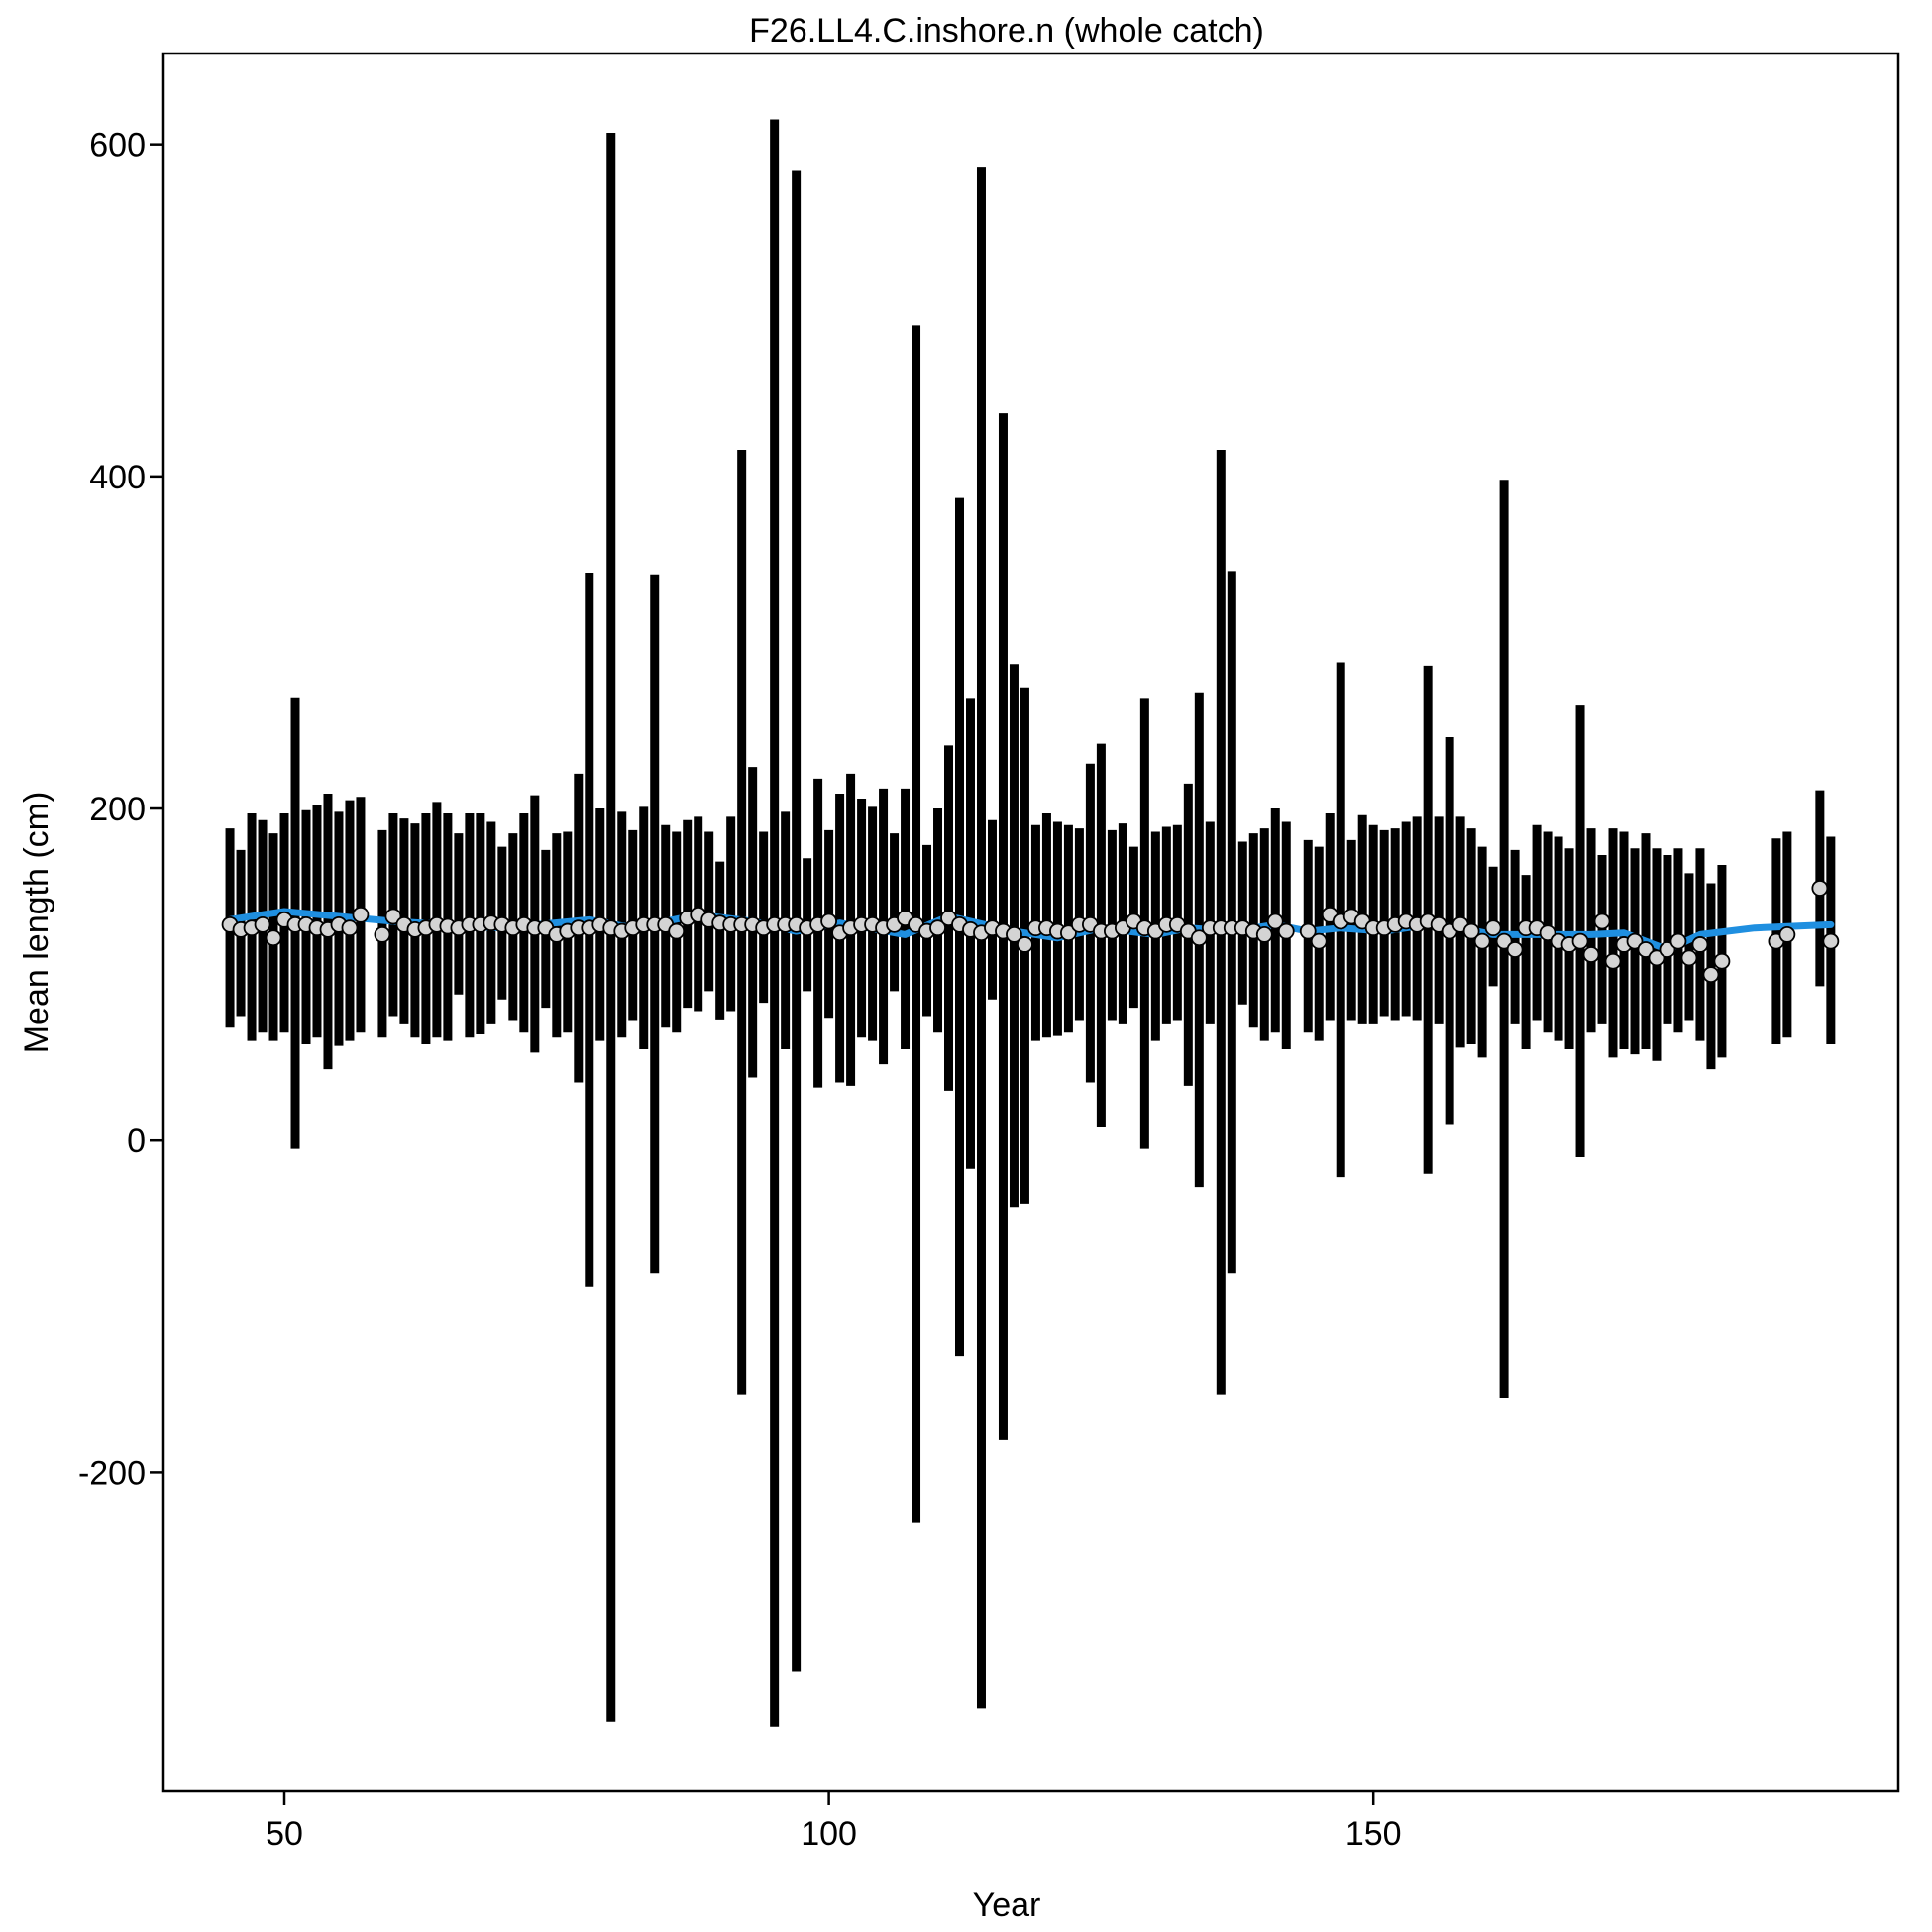 The image size is (1932, 1932). Describe the element at coordinates (36, 923) in the screenshot. I see `y-axis-label: Mean length (cm)` at that location.